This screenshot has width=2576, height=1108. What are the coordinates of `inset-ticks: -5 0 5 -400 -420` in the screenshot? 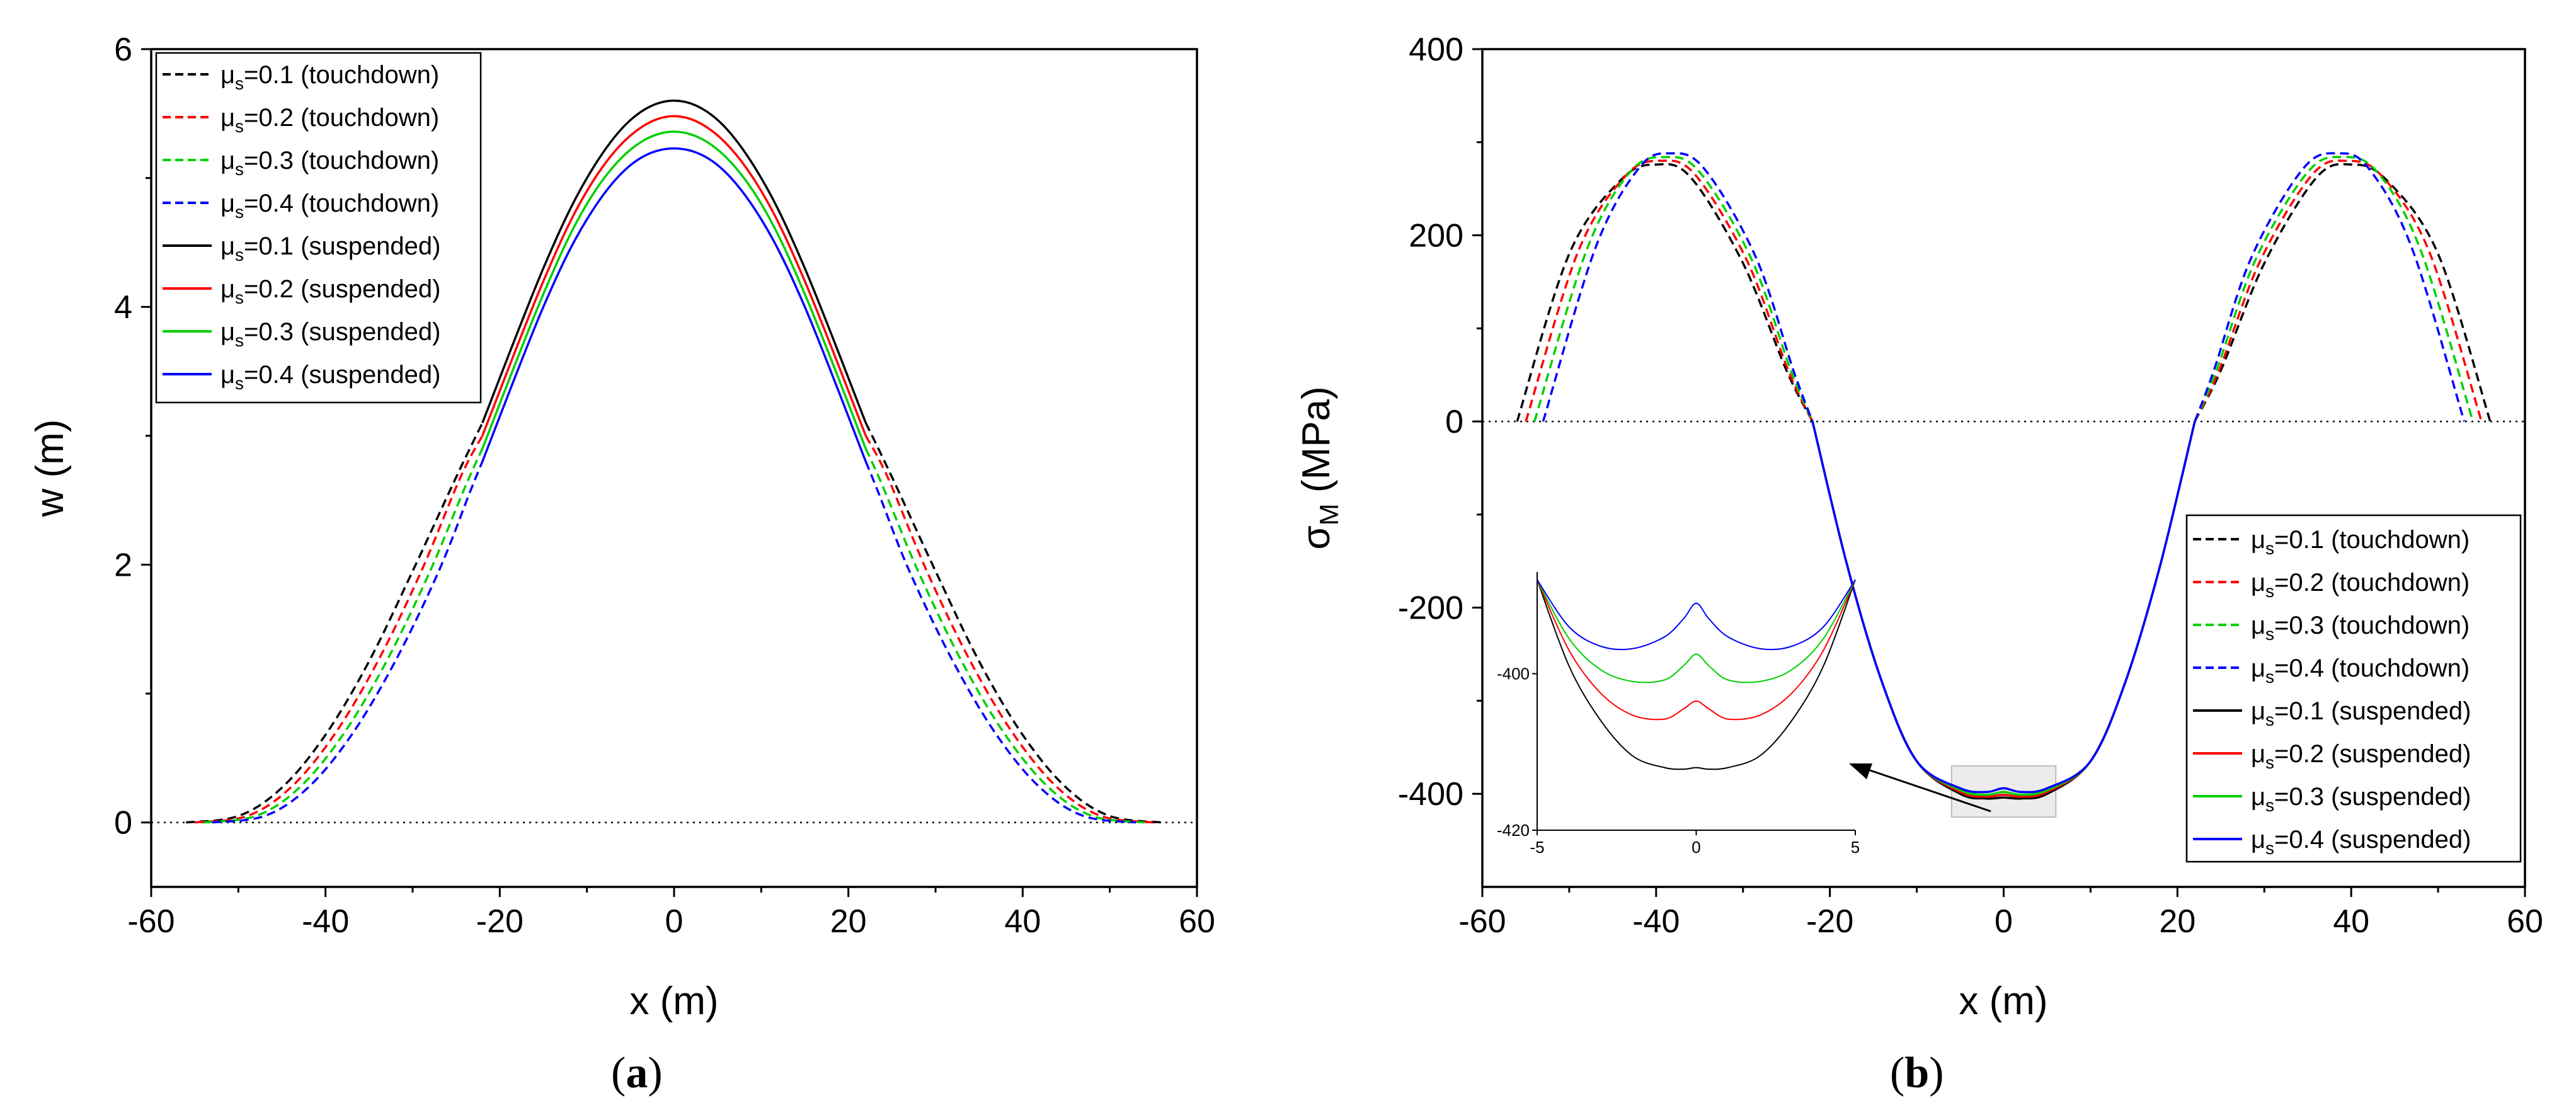 It's located at (1679, 761).